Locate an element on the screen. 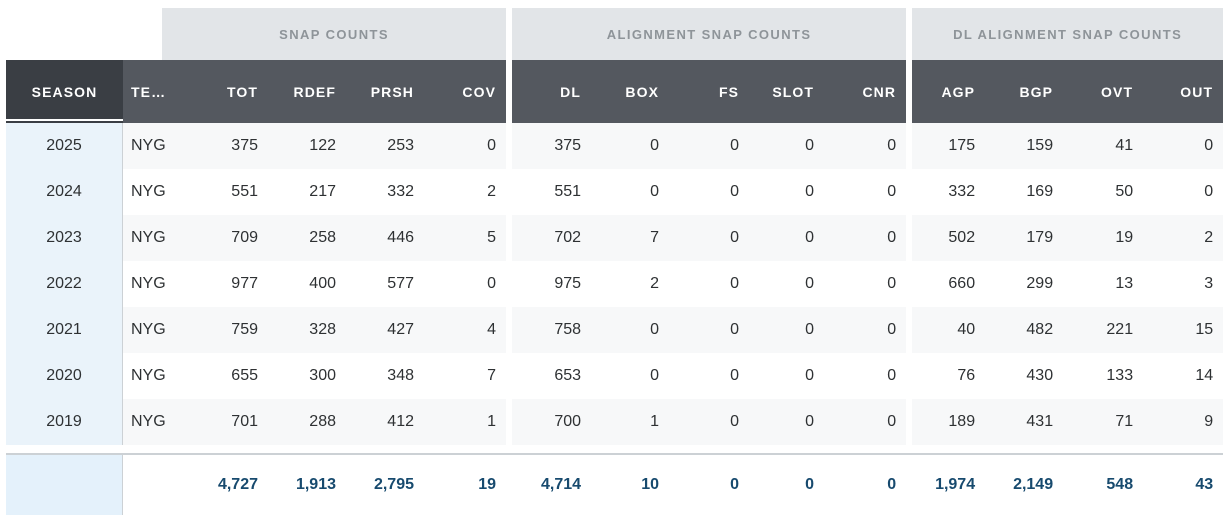 The height and width of the screenshot is (524, 1230). cell-season: 2019 is located at coordinates (64, 422).